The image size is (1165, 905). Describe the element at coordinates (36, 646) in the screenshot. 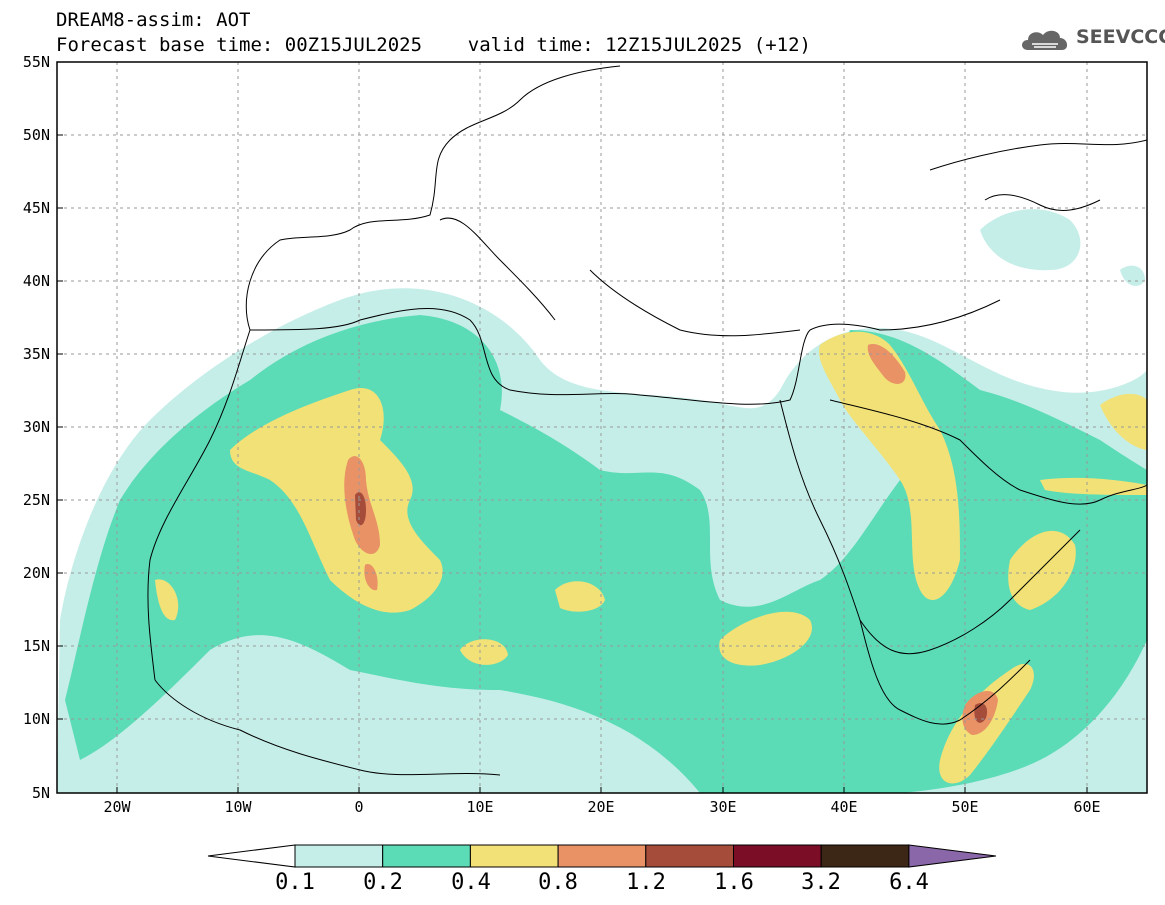

I see `lat-label: 15N` at that location.